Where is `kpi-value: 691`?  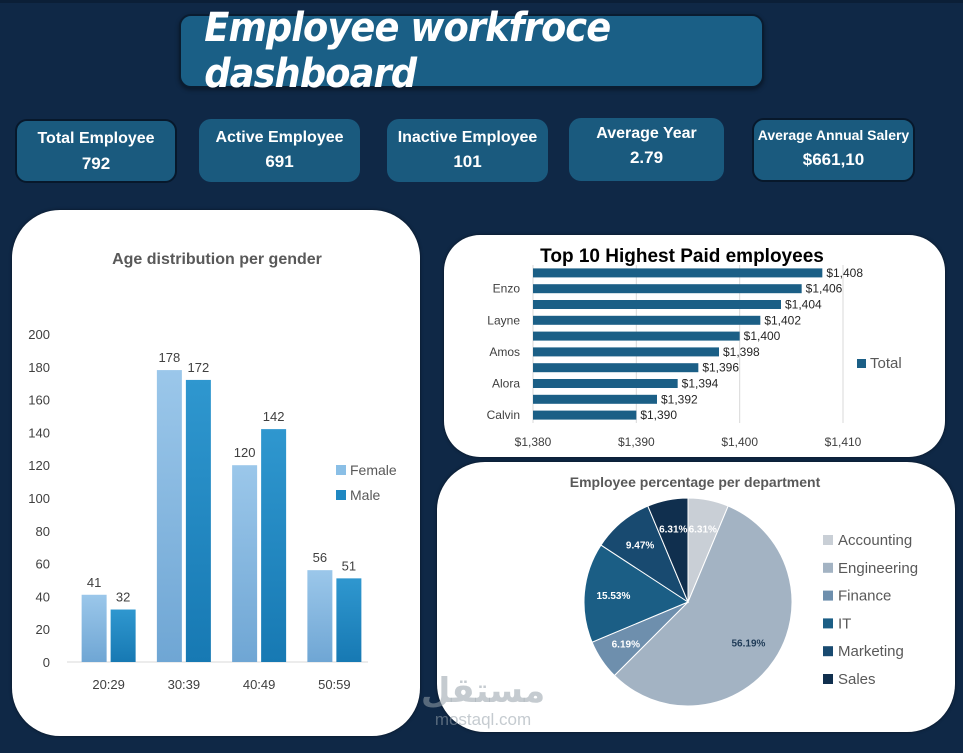
kpi-value: 691 is located at coordinates (279, 161).